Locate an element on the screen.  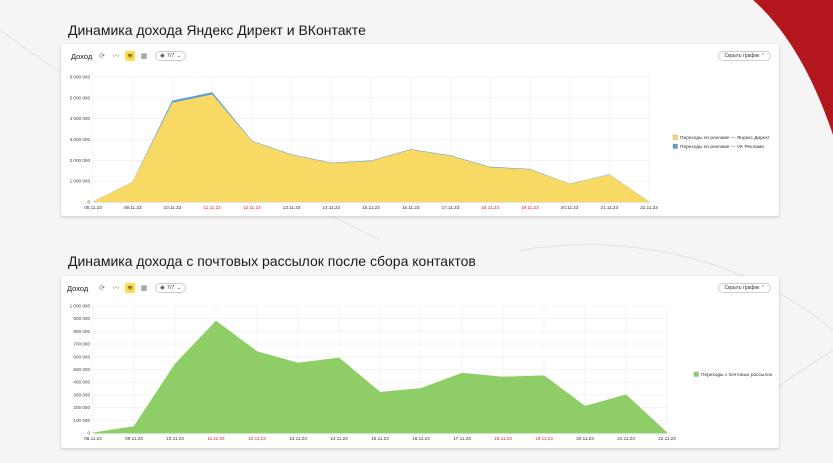
y-tick-label: 200 000 is located at coordinates (81, 407).